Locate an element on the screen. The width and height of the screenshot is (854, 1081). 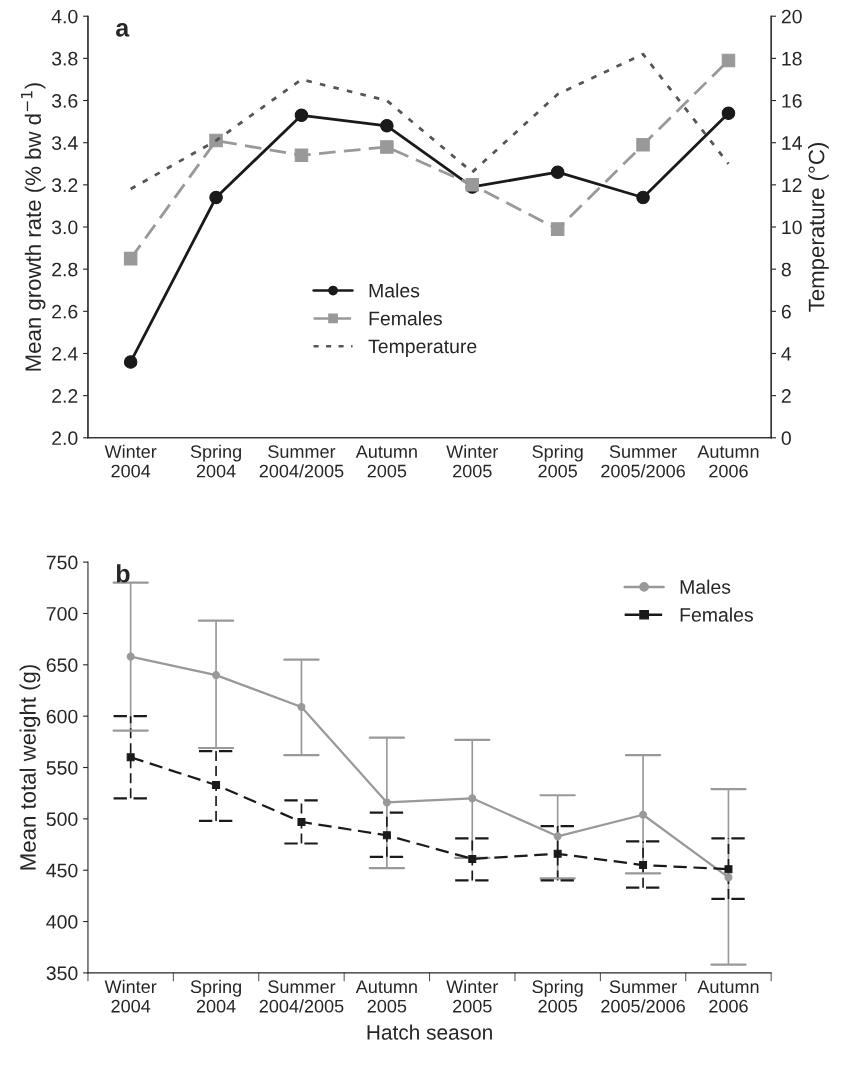
y-tick-label: 550 is located at coordinates (62, 767).